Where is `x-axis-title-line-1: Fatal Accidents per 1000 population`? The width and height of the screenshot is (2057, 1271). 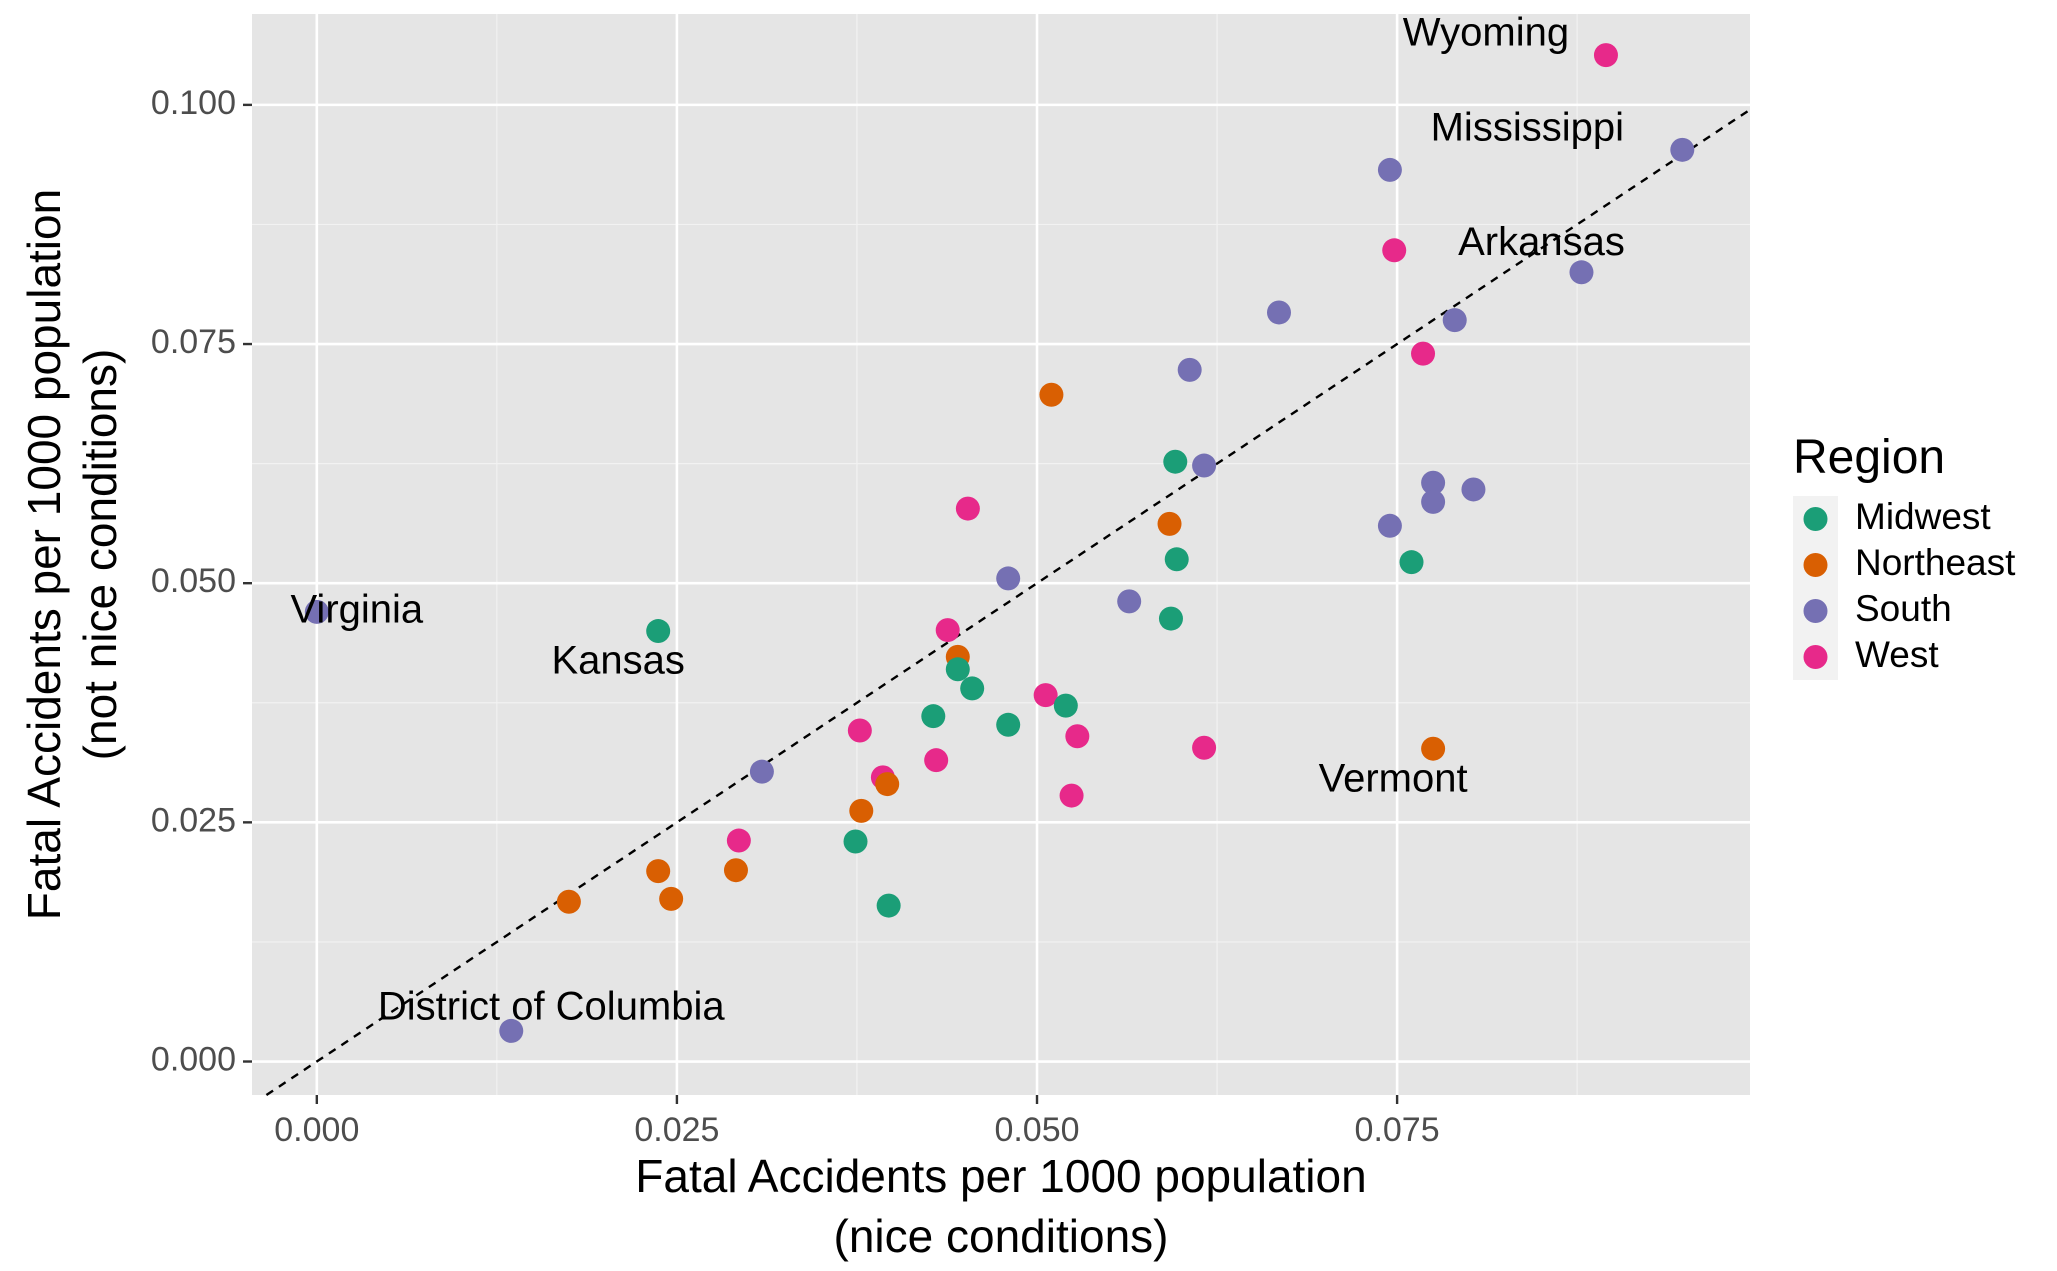
x-axis-title-line-1: Fatal Accidents per 1000 population is located at coordinates (1000, 1176).